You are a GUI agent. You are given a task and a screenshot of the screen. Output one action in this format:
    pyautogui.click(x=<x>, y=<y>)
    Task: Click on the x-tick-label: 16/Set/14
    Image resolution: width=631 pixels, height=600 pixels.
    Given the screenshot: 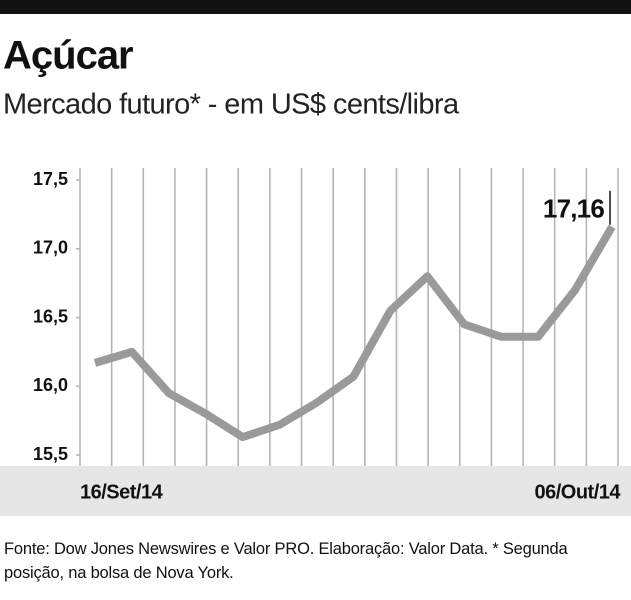 What is the action you would take?
    pyautogui.click(x=122, y=492)
    